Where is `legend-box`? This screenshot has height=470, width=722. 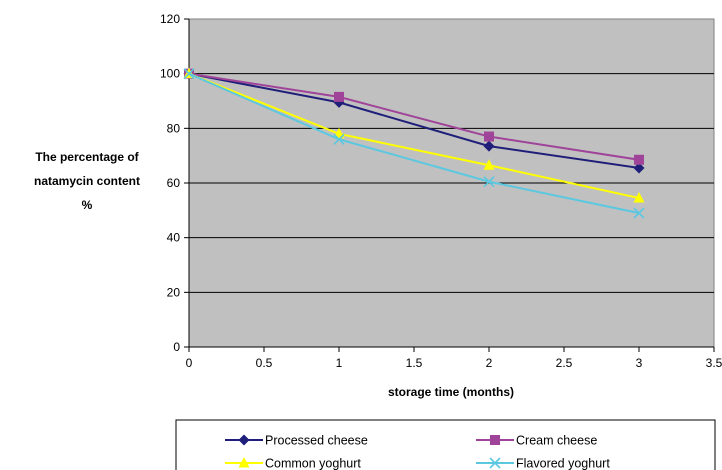 legend-box is located at coordinates (445, 444).